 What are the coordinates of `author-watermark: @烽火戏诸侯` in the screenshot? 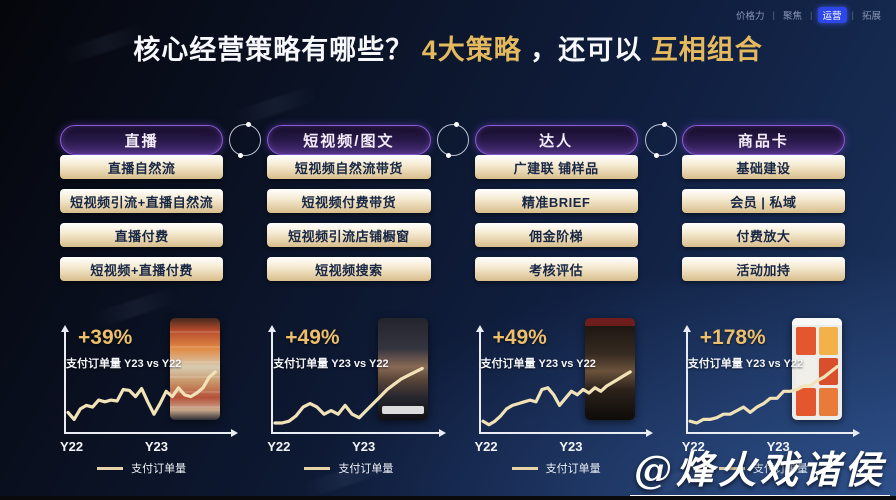 It's located at (759, 468).